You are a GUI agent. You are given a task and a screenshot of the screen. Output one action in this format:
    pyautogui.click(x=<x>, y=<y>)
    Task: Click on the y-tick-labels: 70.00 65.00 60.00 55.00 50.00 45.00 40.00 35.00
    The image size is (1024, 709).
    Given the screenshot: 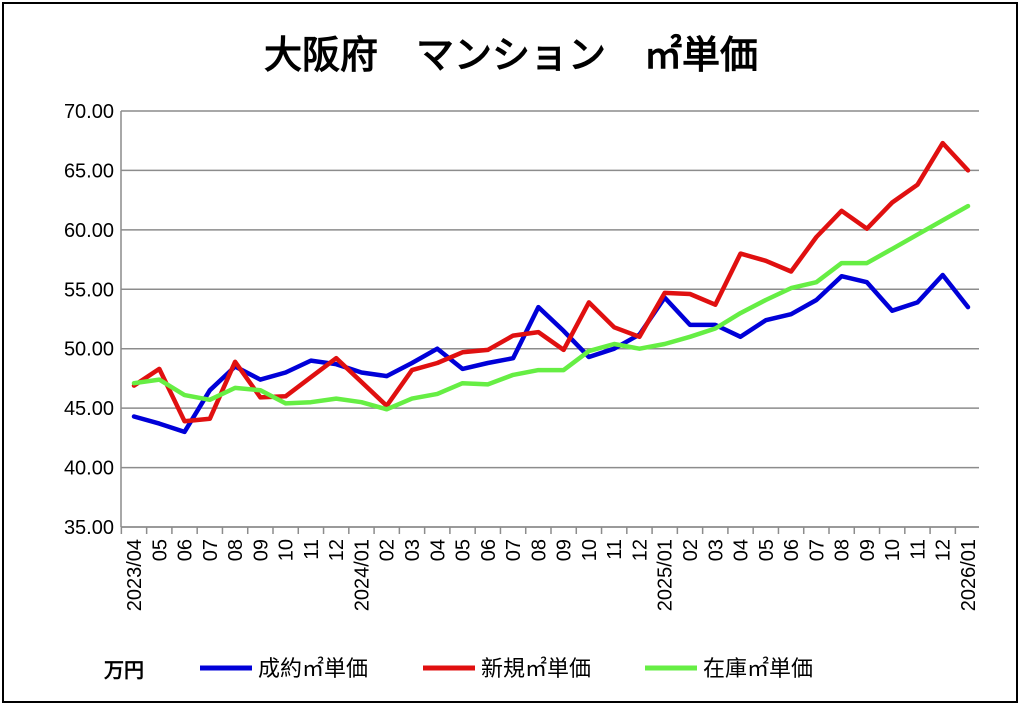 What is the action you would take?
    pyautogui.click(x=89, y=320)
    